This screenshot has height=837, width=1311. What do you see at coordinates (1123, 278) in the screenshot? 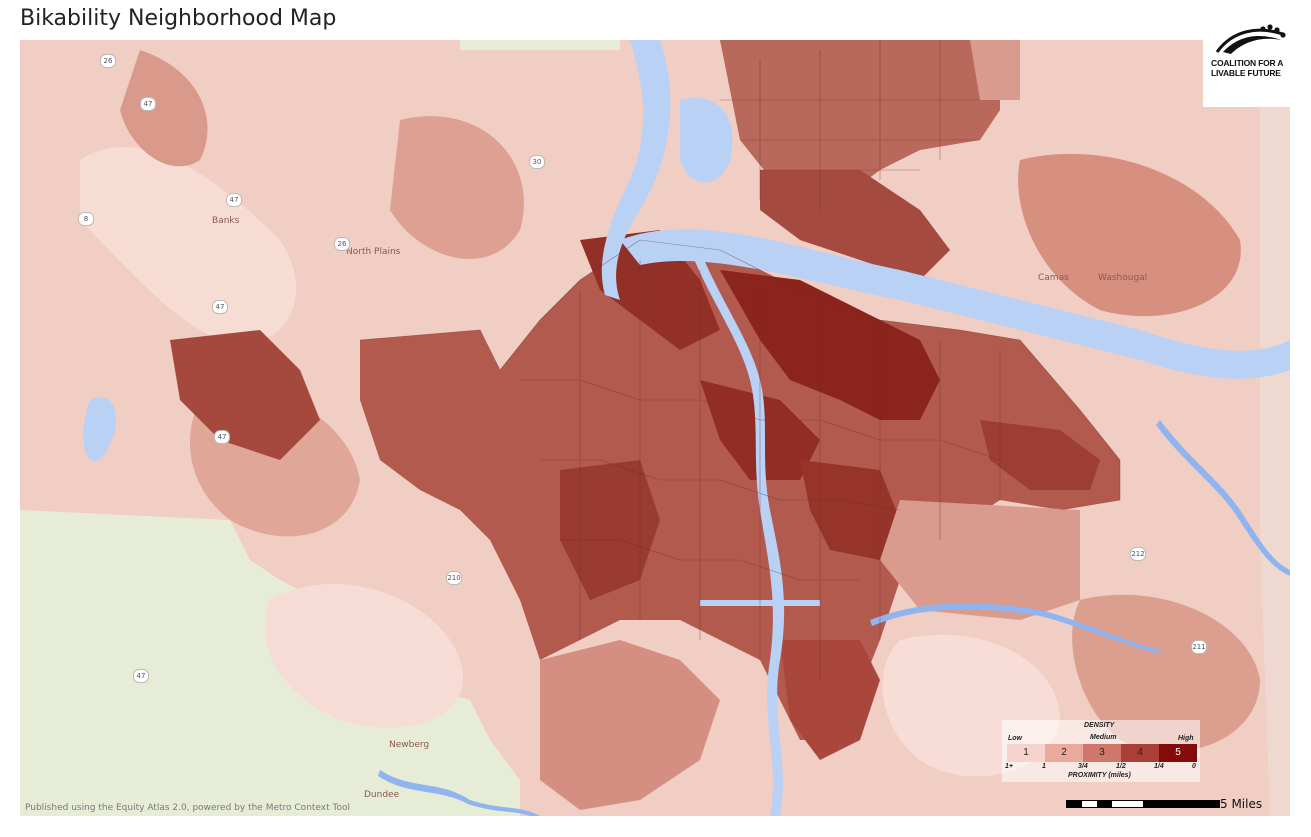
I see `place-label-washougal: Washougal` at bounding box center [1123, 278].